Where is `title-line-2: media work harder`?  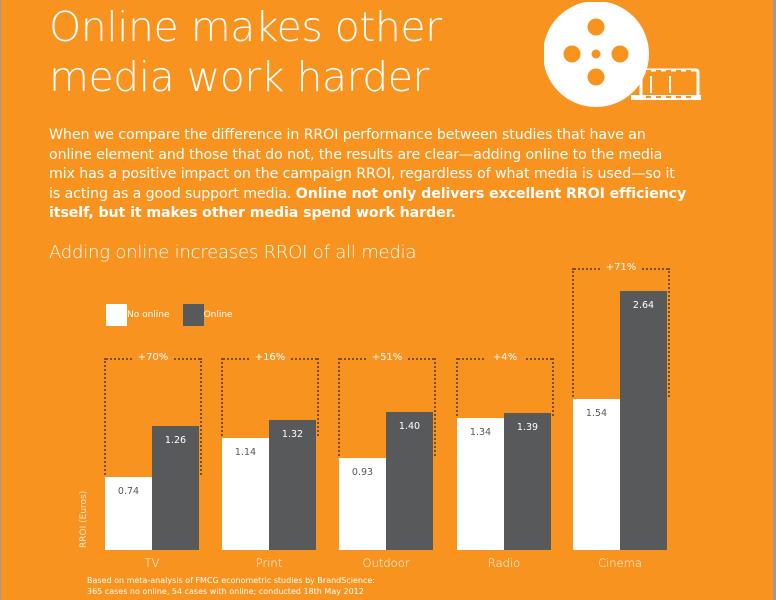 title-line-2: media work harder is located at coordinates (239, 77).